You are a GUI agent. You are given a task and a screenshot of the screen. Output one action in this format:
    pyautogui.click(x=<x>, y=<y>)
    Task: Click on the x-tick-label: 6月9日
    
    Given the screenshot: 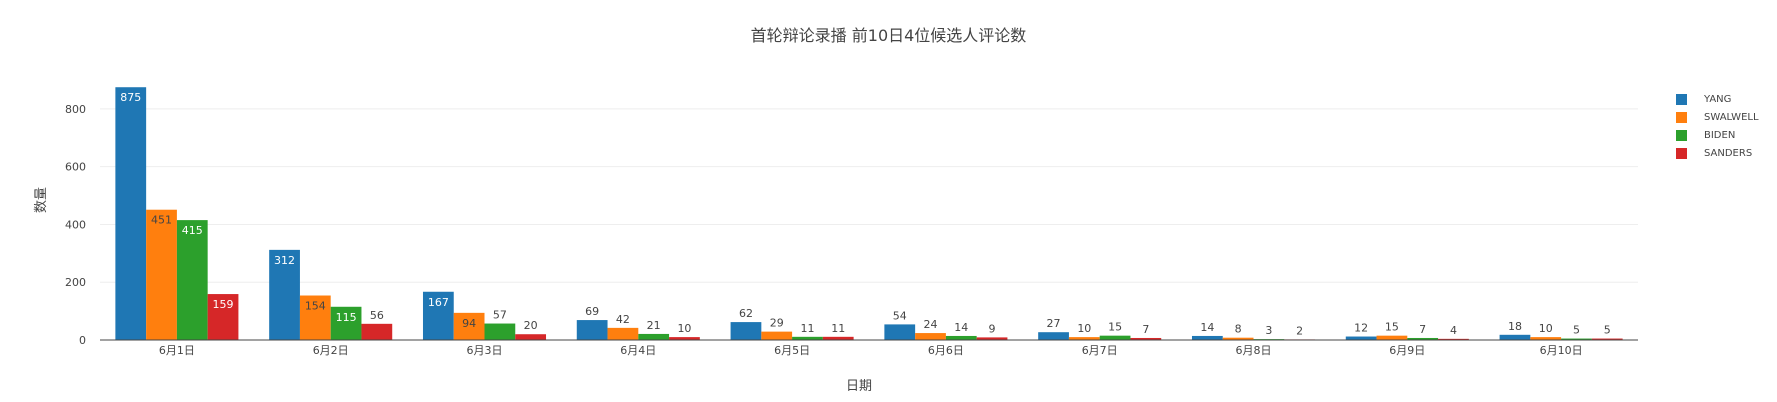 What is the action you would take?
    pyautogui.click(x=1407, y=350)
    